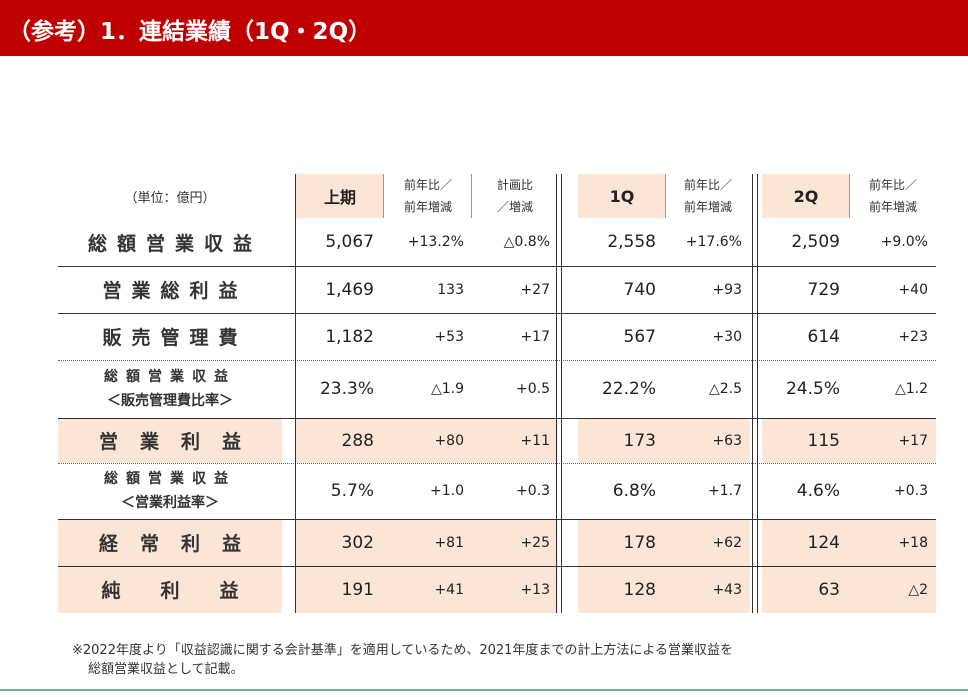  Describe the element at coordinates (535, 289) in the screenshot. I see `change-cell: +27` at that location.